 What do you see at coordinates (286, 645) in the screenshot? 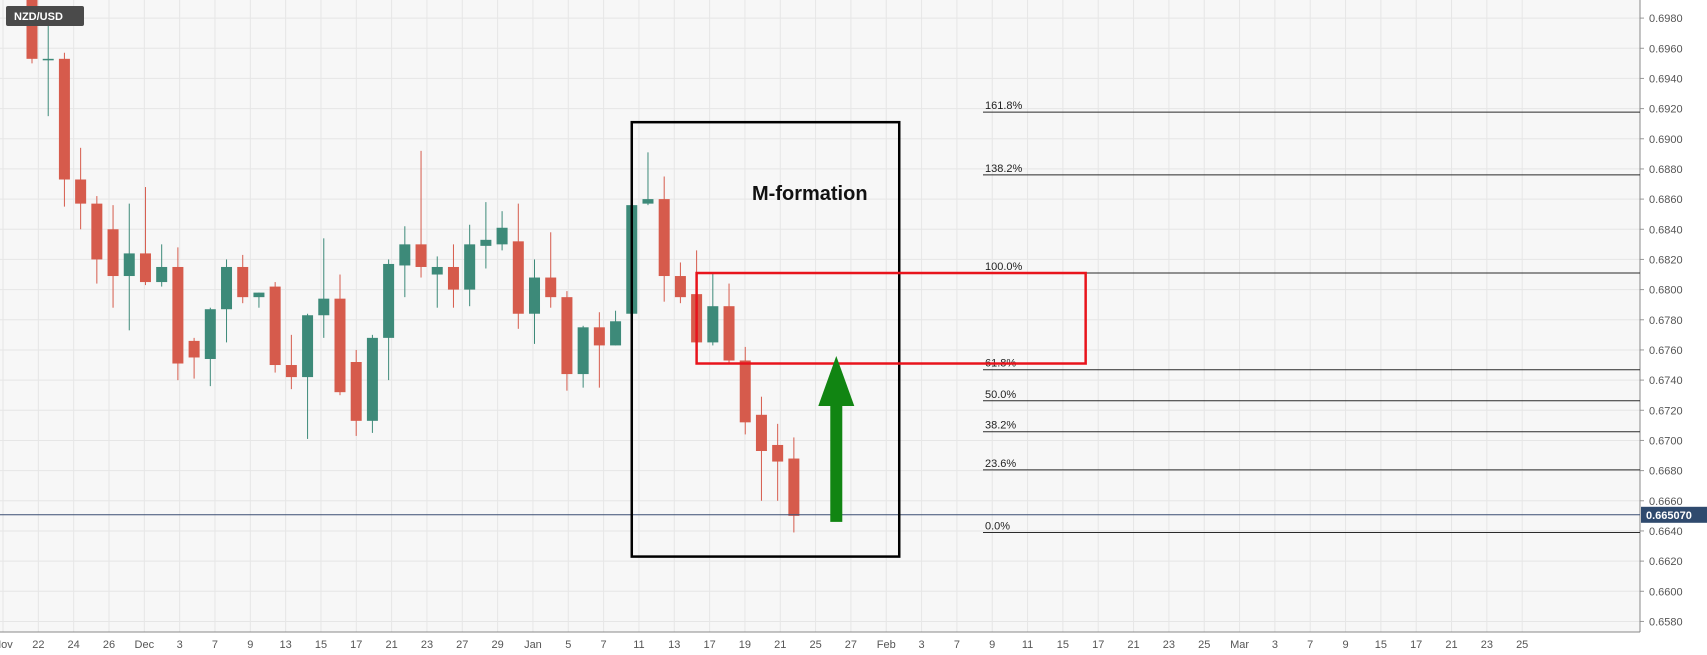
I see `x-tick-label: 13` at bounding box center [286, 645].